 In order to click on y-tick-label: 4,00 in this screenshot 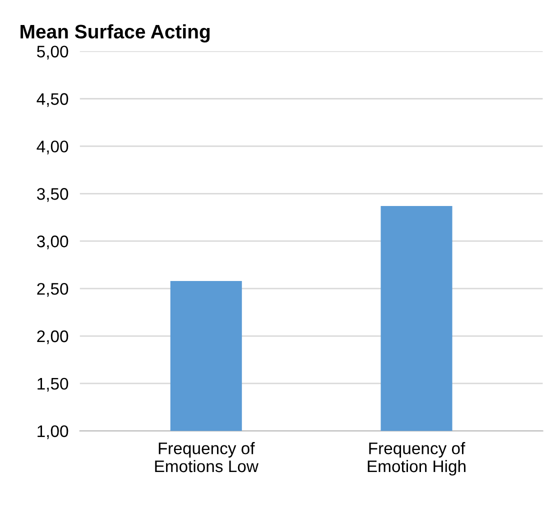, I will do `click(52, 147)`.